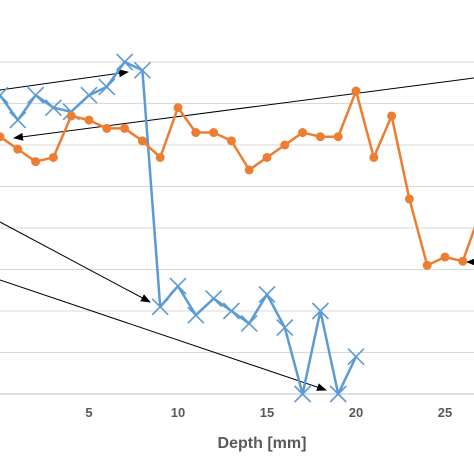 This screenshot has height=474, width=474. Describe the element at coordinates (88, 412) in the screenshot. I see `x-tick-label: 5` at that location.